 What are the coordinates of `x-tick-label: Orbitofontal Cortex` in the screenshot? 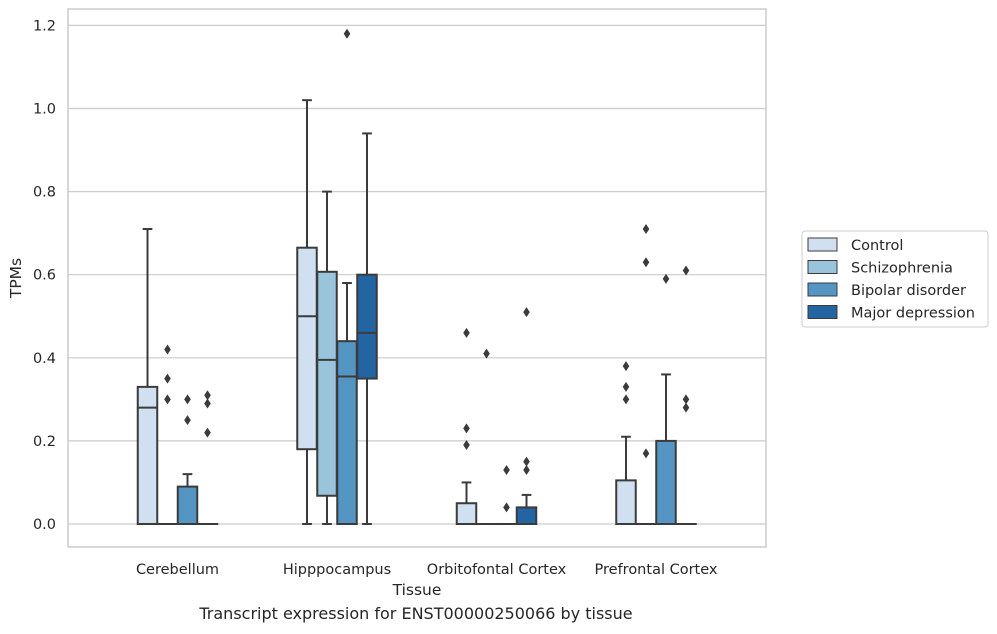 It's located at (497, 570).